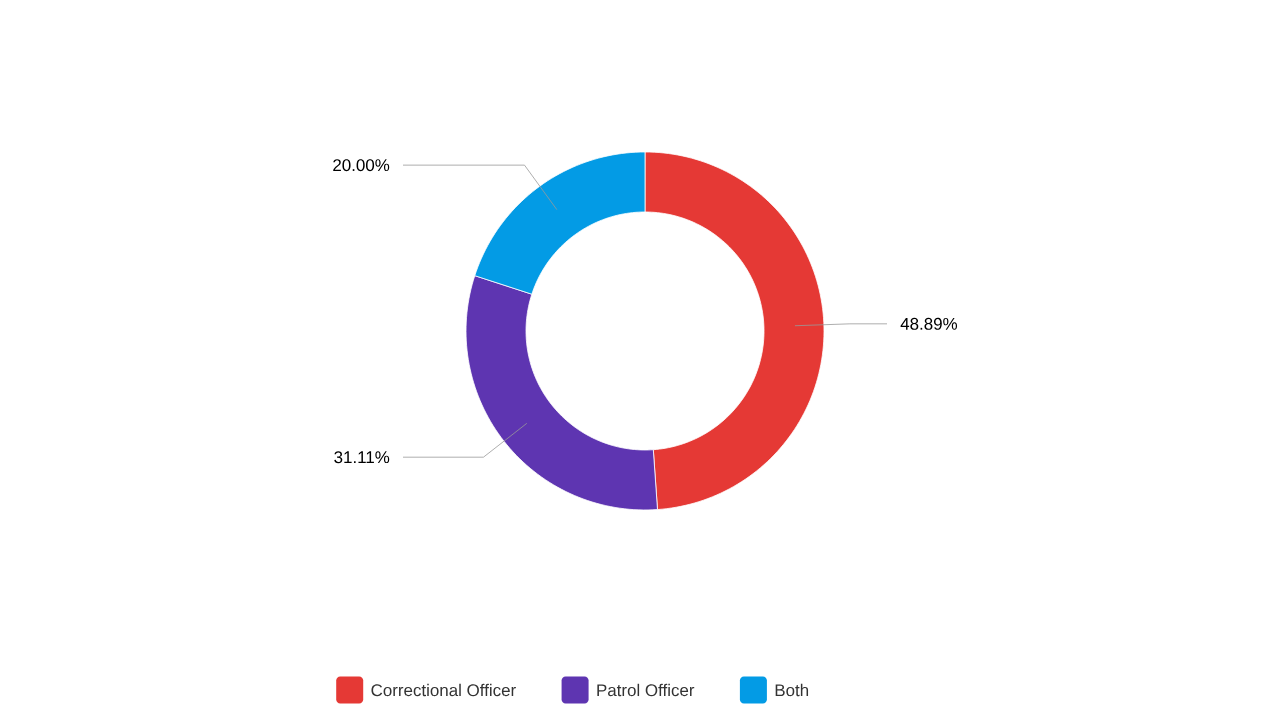 Image resolution: width=1278 pixels, height=719 pixels. Describe the element at coordinates (361, 165) in the screenshot. I see `data-label: 20.00%` at that location.